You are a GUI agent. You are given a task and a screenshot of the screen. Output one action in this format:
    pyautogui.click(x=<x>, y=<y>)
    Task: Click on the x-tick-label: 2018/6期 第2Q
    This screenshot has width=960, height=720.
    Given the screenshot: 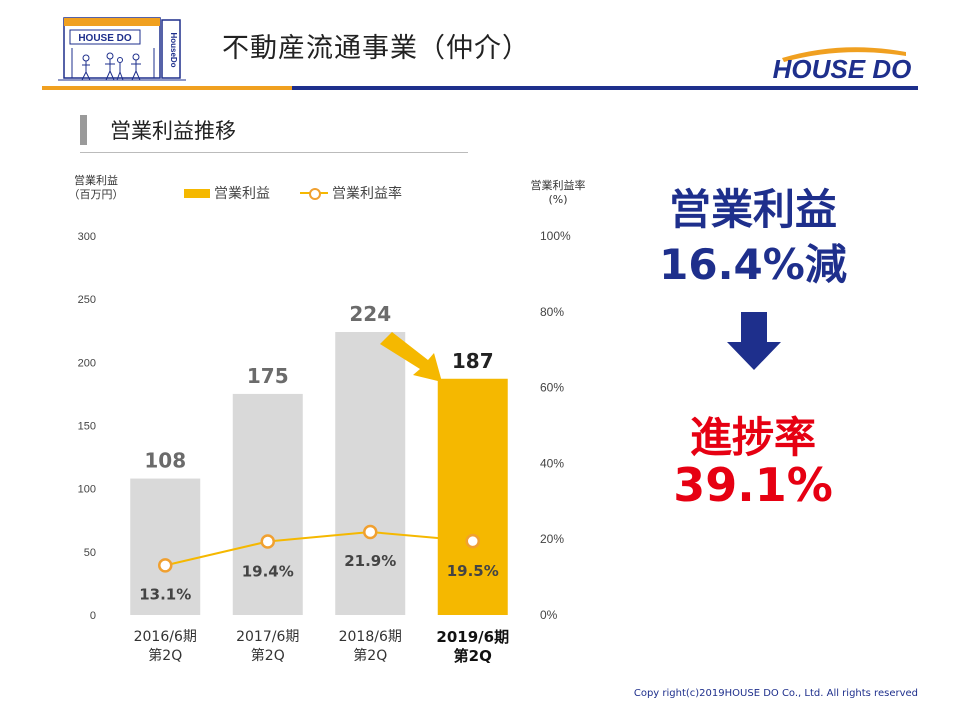 What is the action you would take?
    pyautogui.click(x=370, y=646)
    